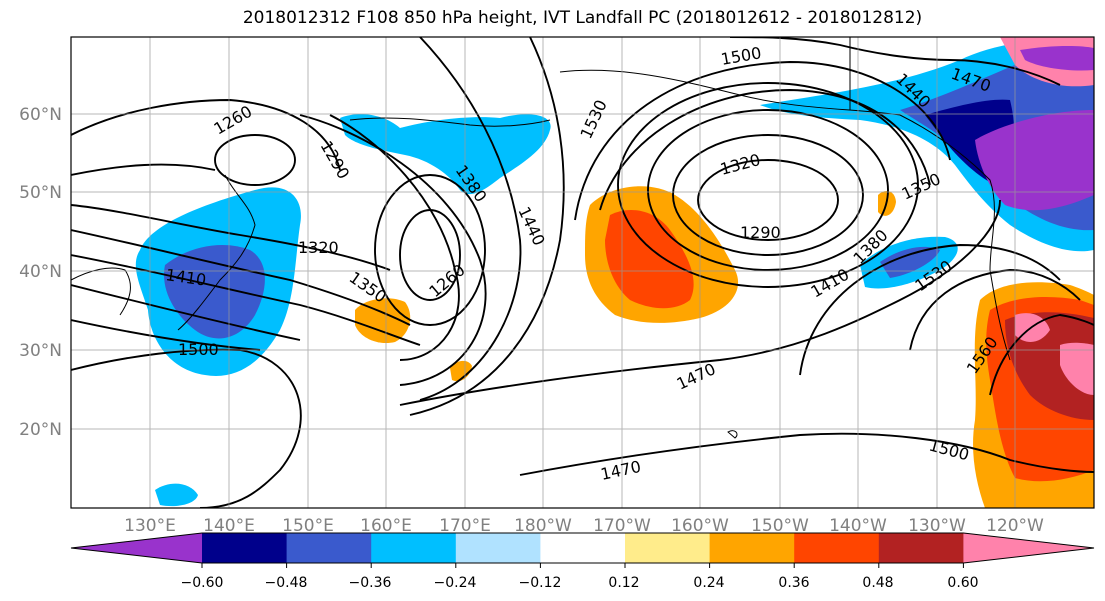 The height and width of the screenshot is (601, 1105). I want to click on colorbar-tick-label: 0.48, so click(877, 583).